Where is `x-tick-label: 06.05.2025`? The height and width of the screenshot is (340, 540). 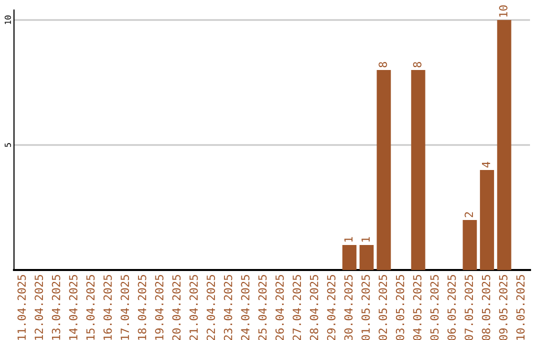 x-tick-label: 06.05.2025 is located at coordinates (451, 307).